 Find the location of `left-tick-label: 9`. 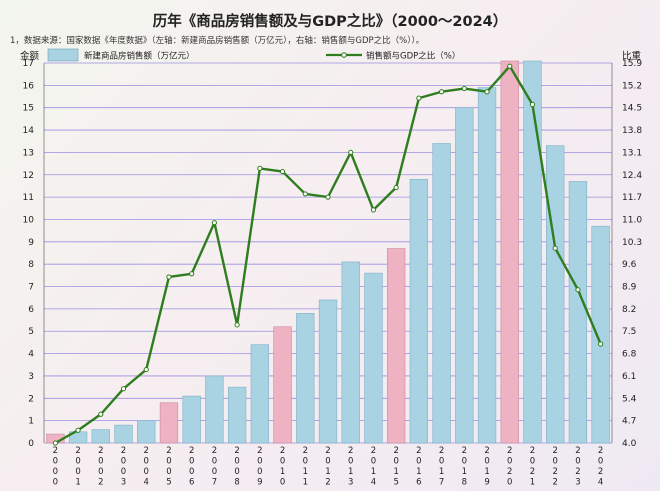

left-tick-label: 9 is located at coordinates (31, 243).